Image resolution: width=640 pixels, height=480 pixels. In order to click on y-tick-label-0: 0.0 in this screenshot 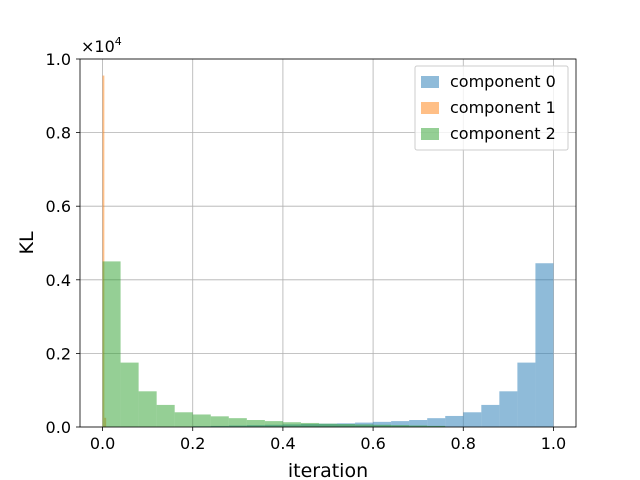, I will do `click(58, 427)`.